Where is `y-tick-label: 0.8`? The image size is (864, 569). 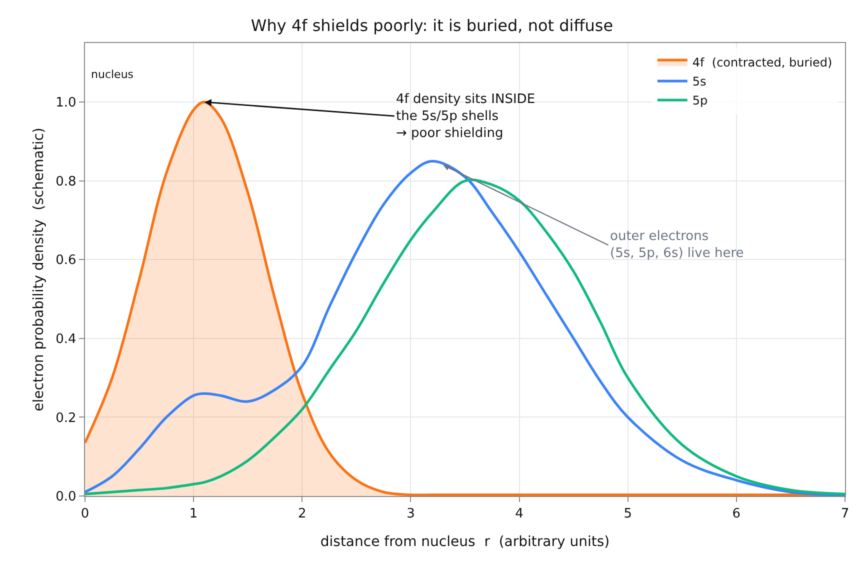
y-tick-label: 0.8 is located at coordinates (66, 182).